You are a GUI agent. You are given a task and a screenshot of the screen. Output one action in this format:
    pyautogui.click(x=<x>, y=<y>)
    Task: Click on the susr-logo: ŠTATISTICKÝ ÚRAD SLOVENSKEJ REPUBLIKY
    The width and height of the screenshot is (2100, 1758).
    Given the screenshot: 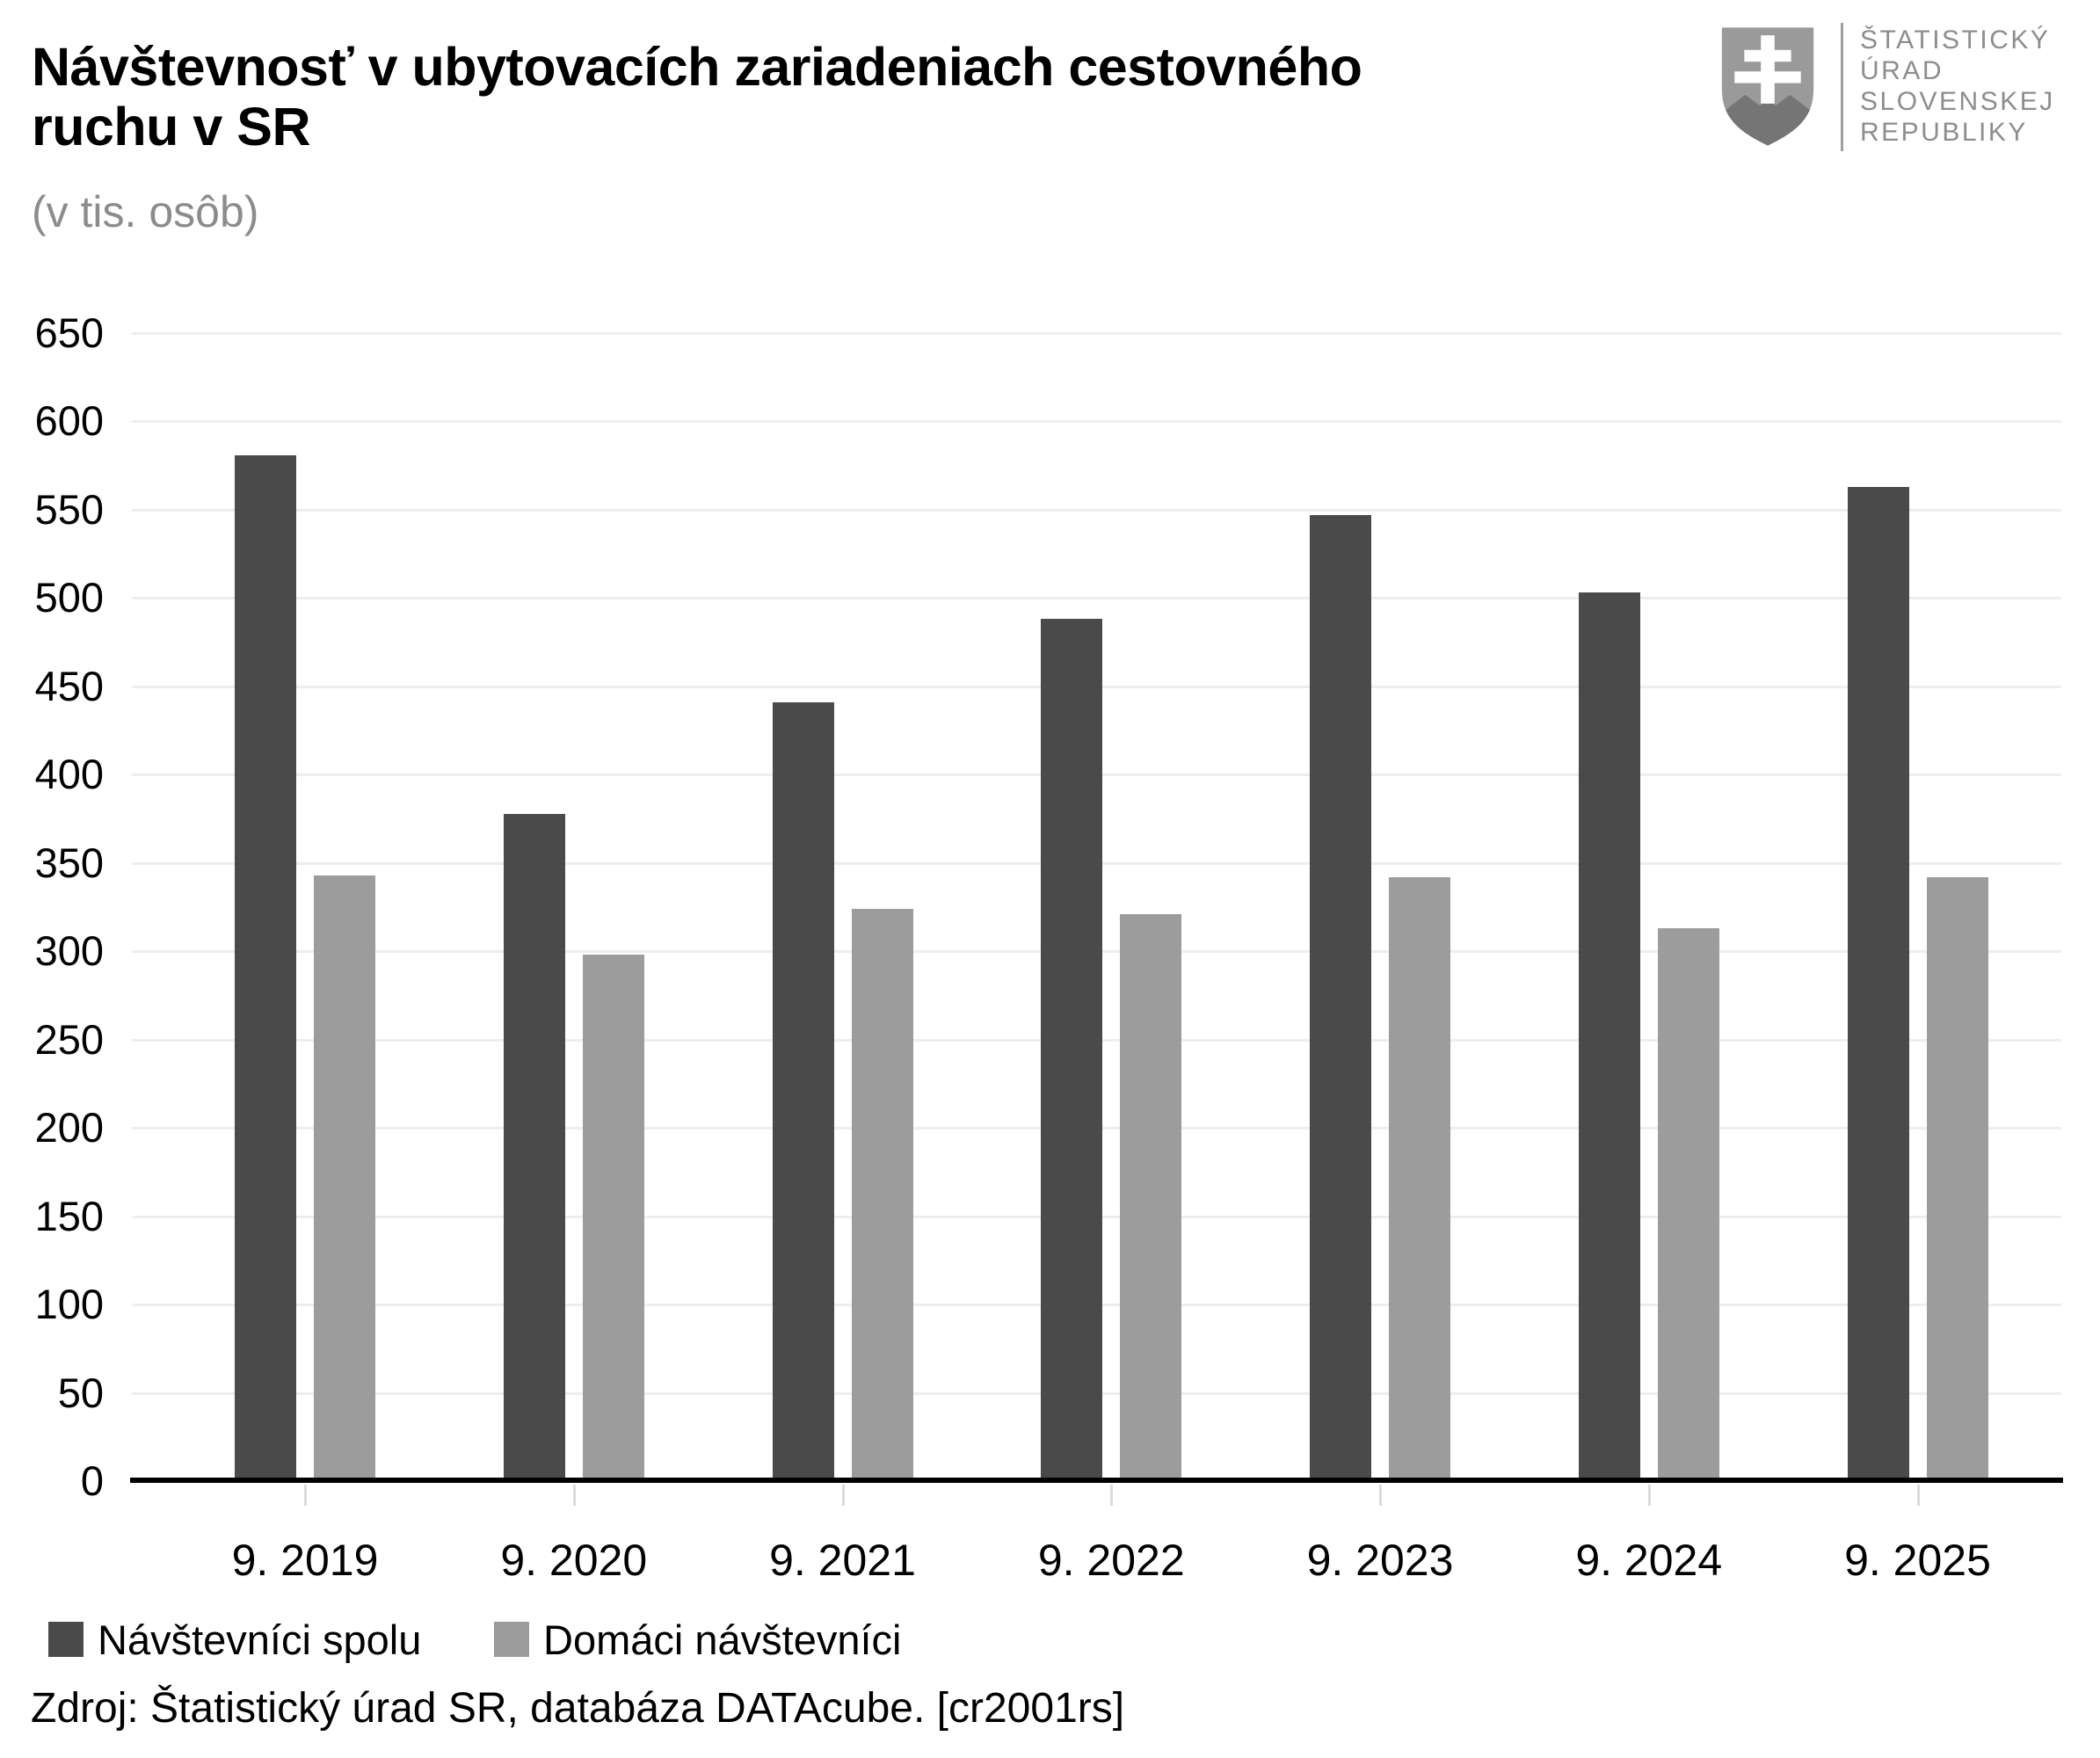 What is the action you would take?
    pyautogui.click(x=1900, y=89)
    